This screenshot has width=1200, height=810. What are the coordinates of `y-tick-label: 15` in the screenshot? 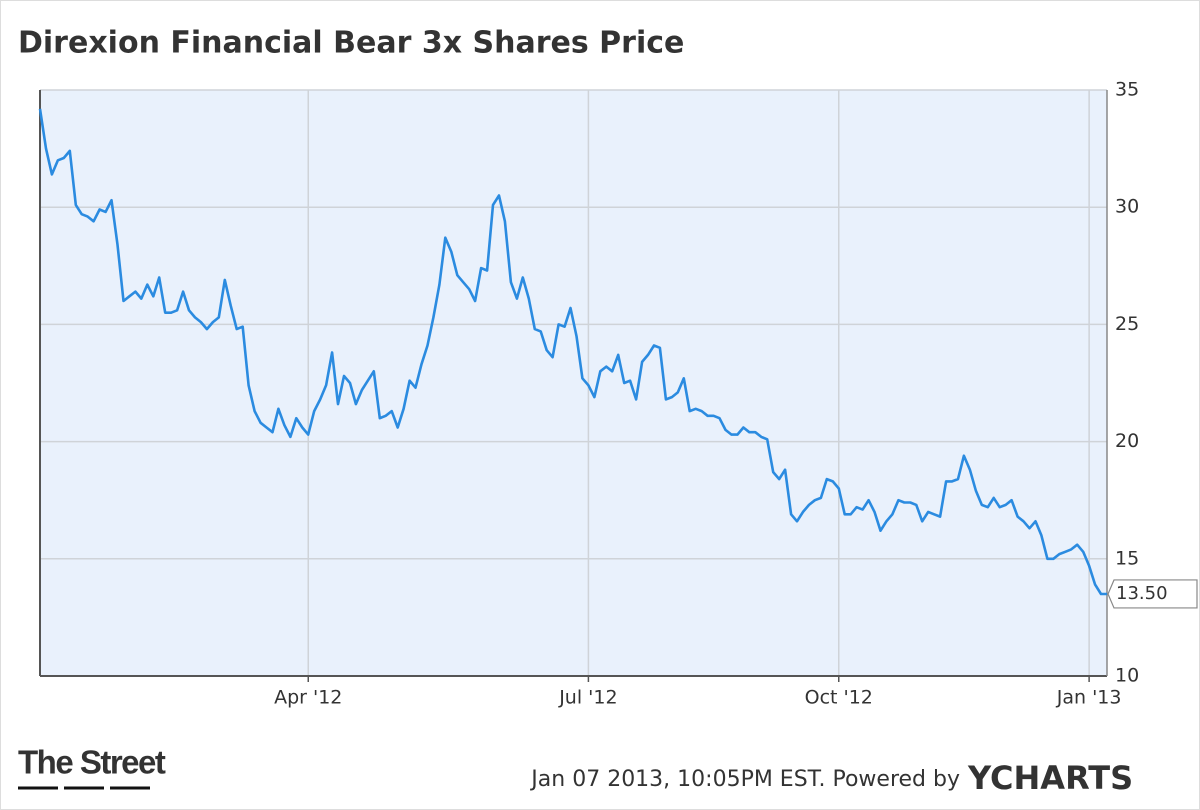 It's located at (1127, 558).